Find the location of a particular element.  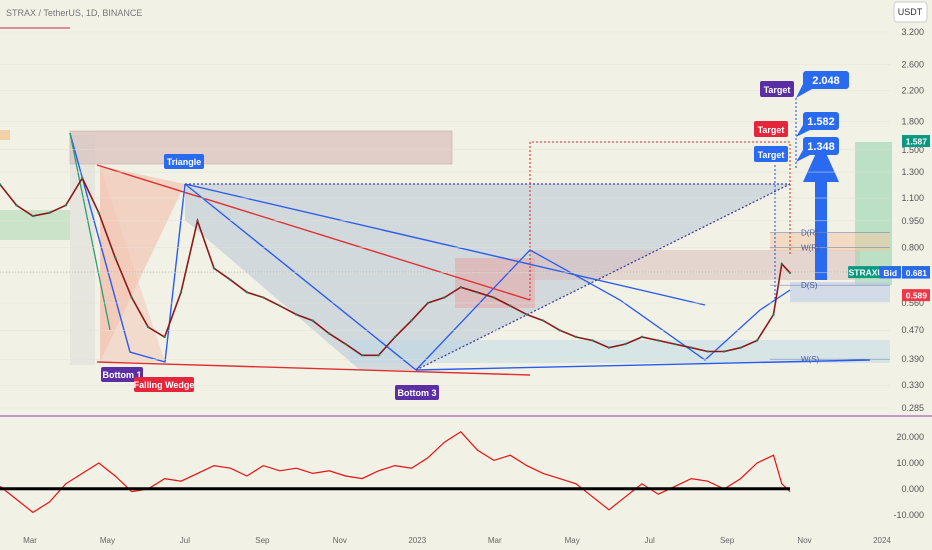

triangle-upper-line is located at coordinates (445, 244).